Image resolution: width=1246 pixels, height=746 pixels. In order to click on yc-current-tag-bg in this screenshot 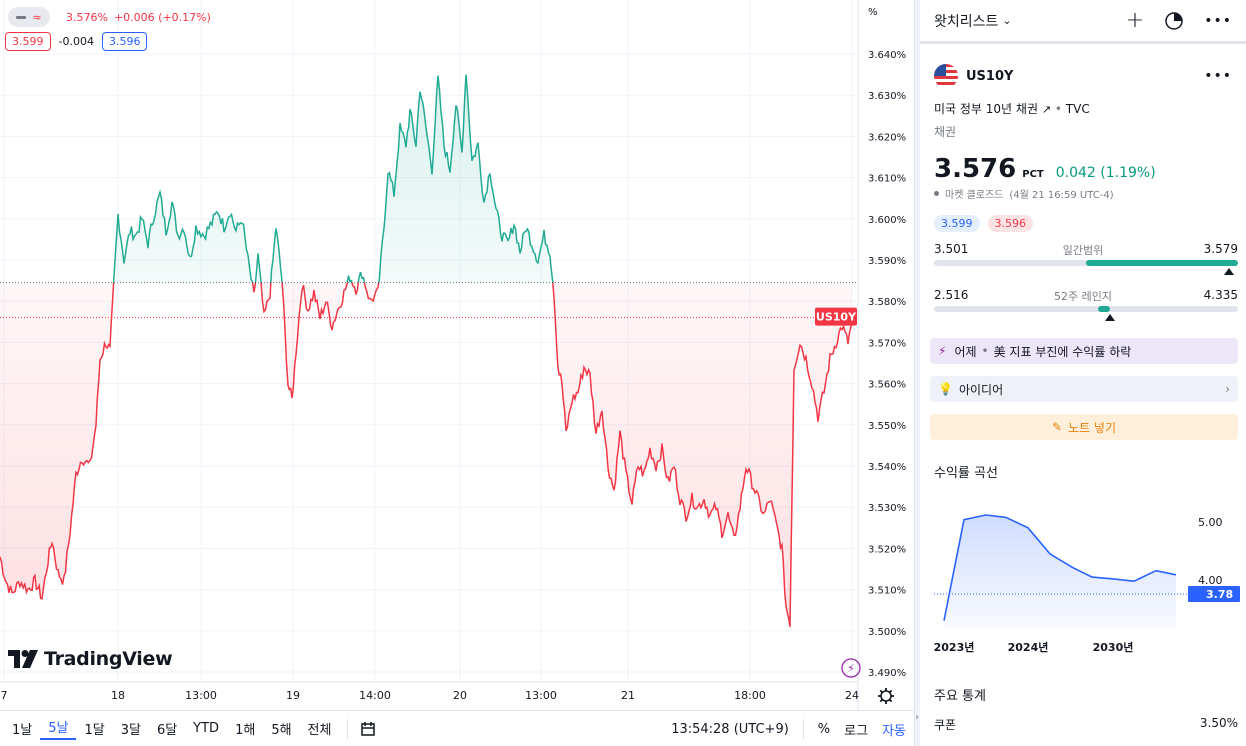, I will do `click(1214, 594)`.